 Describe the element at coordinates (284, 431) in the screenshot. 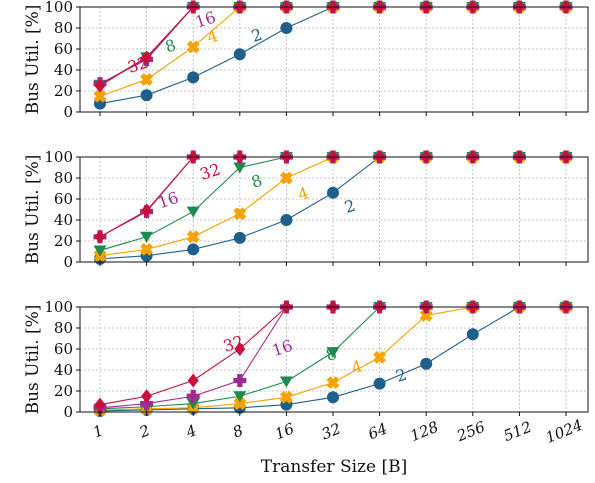

I see `x-tick-label: 16` at that location.